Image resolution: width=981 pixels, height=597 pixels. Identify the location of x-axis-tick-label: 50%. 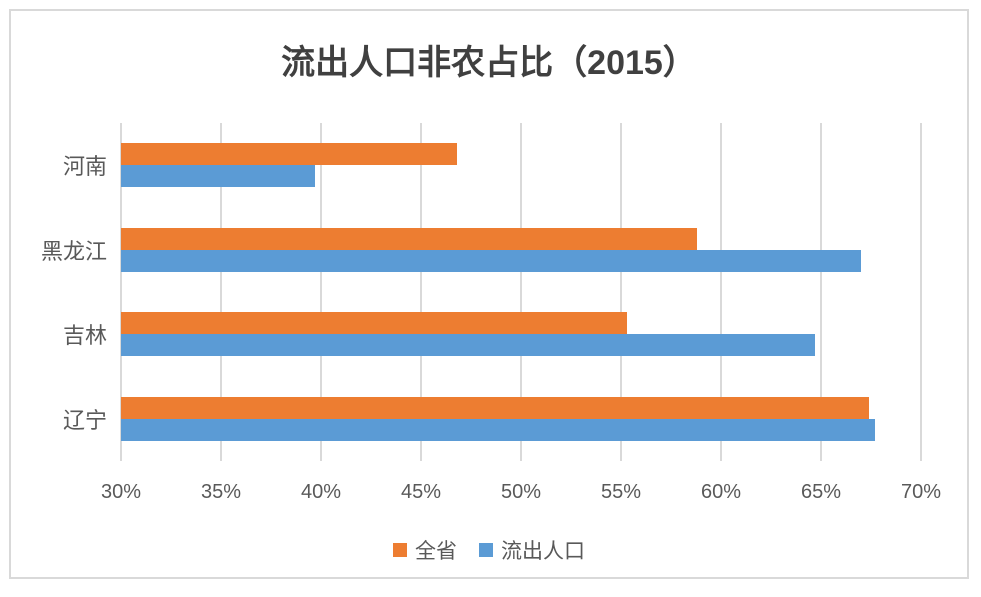
(521, 492).